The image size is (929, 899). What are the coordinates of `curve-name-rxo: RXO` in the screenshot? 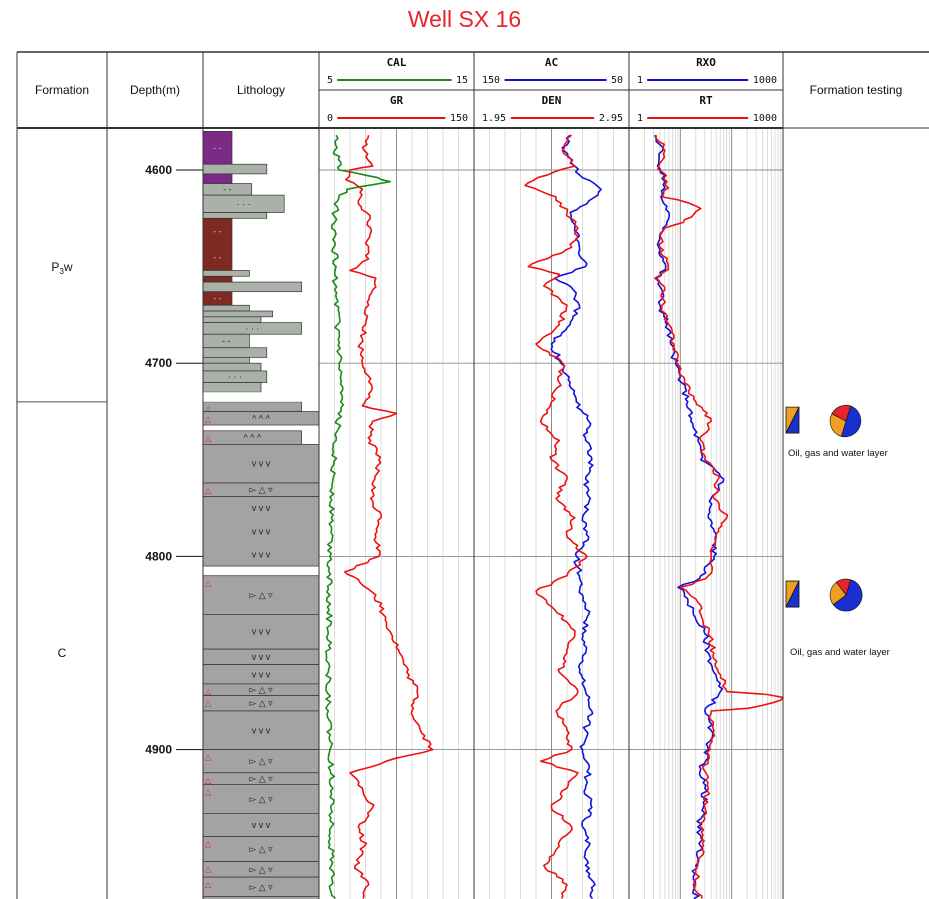 It's located at (706, 62).